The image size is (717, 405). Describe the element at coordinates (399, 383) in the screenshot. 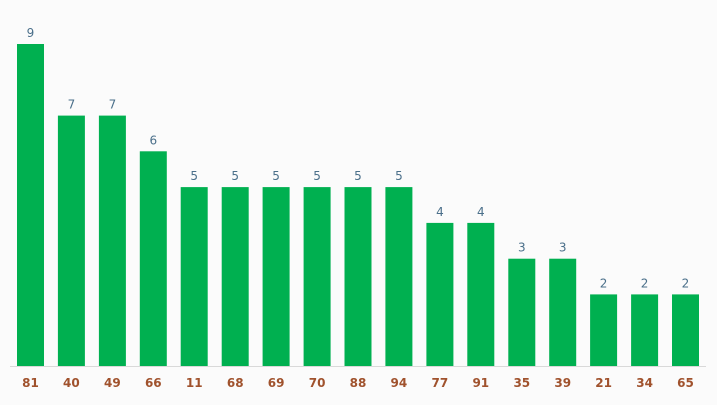

I see `x-tick-label-94: 94` at that location.